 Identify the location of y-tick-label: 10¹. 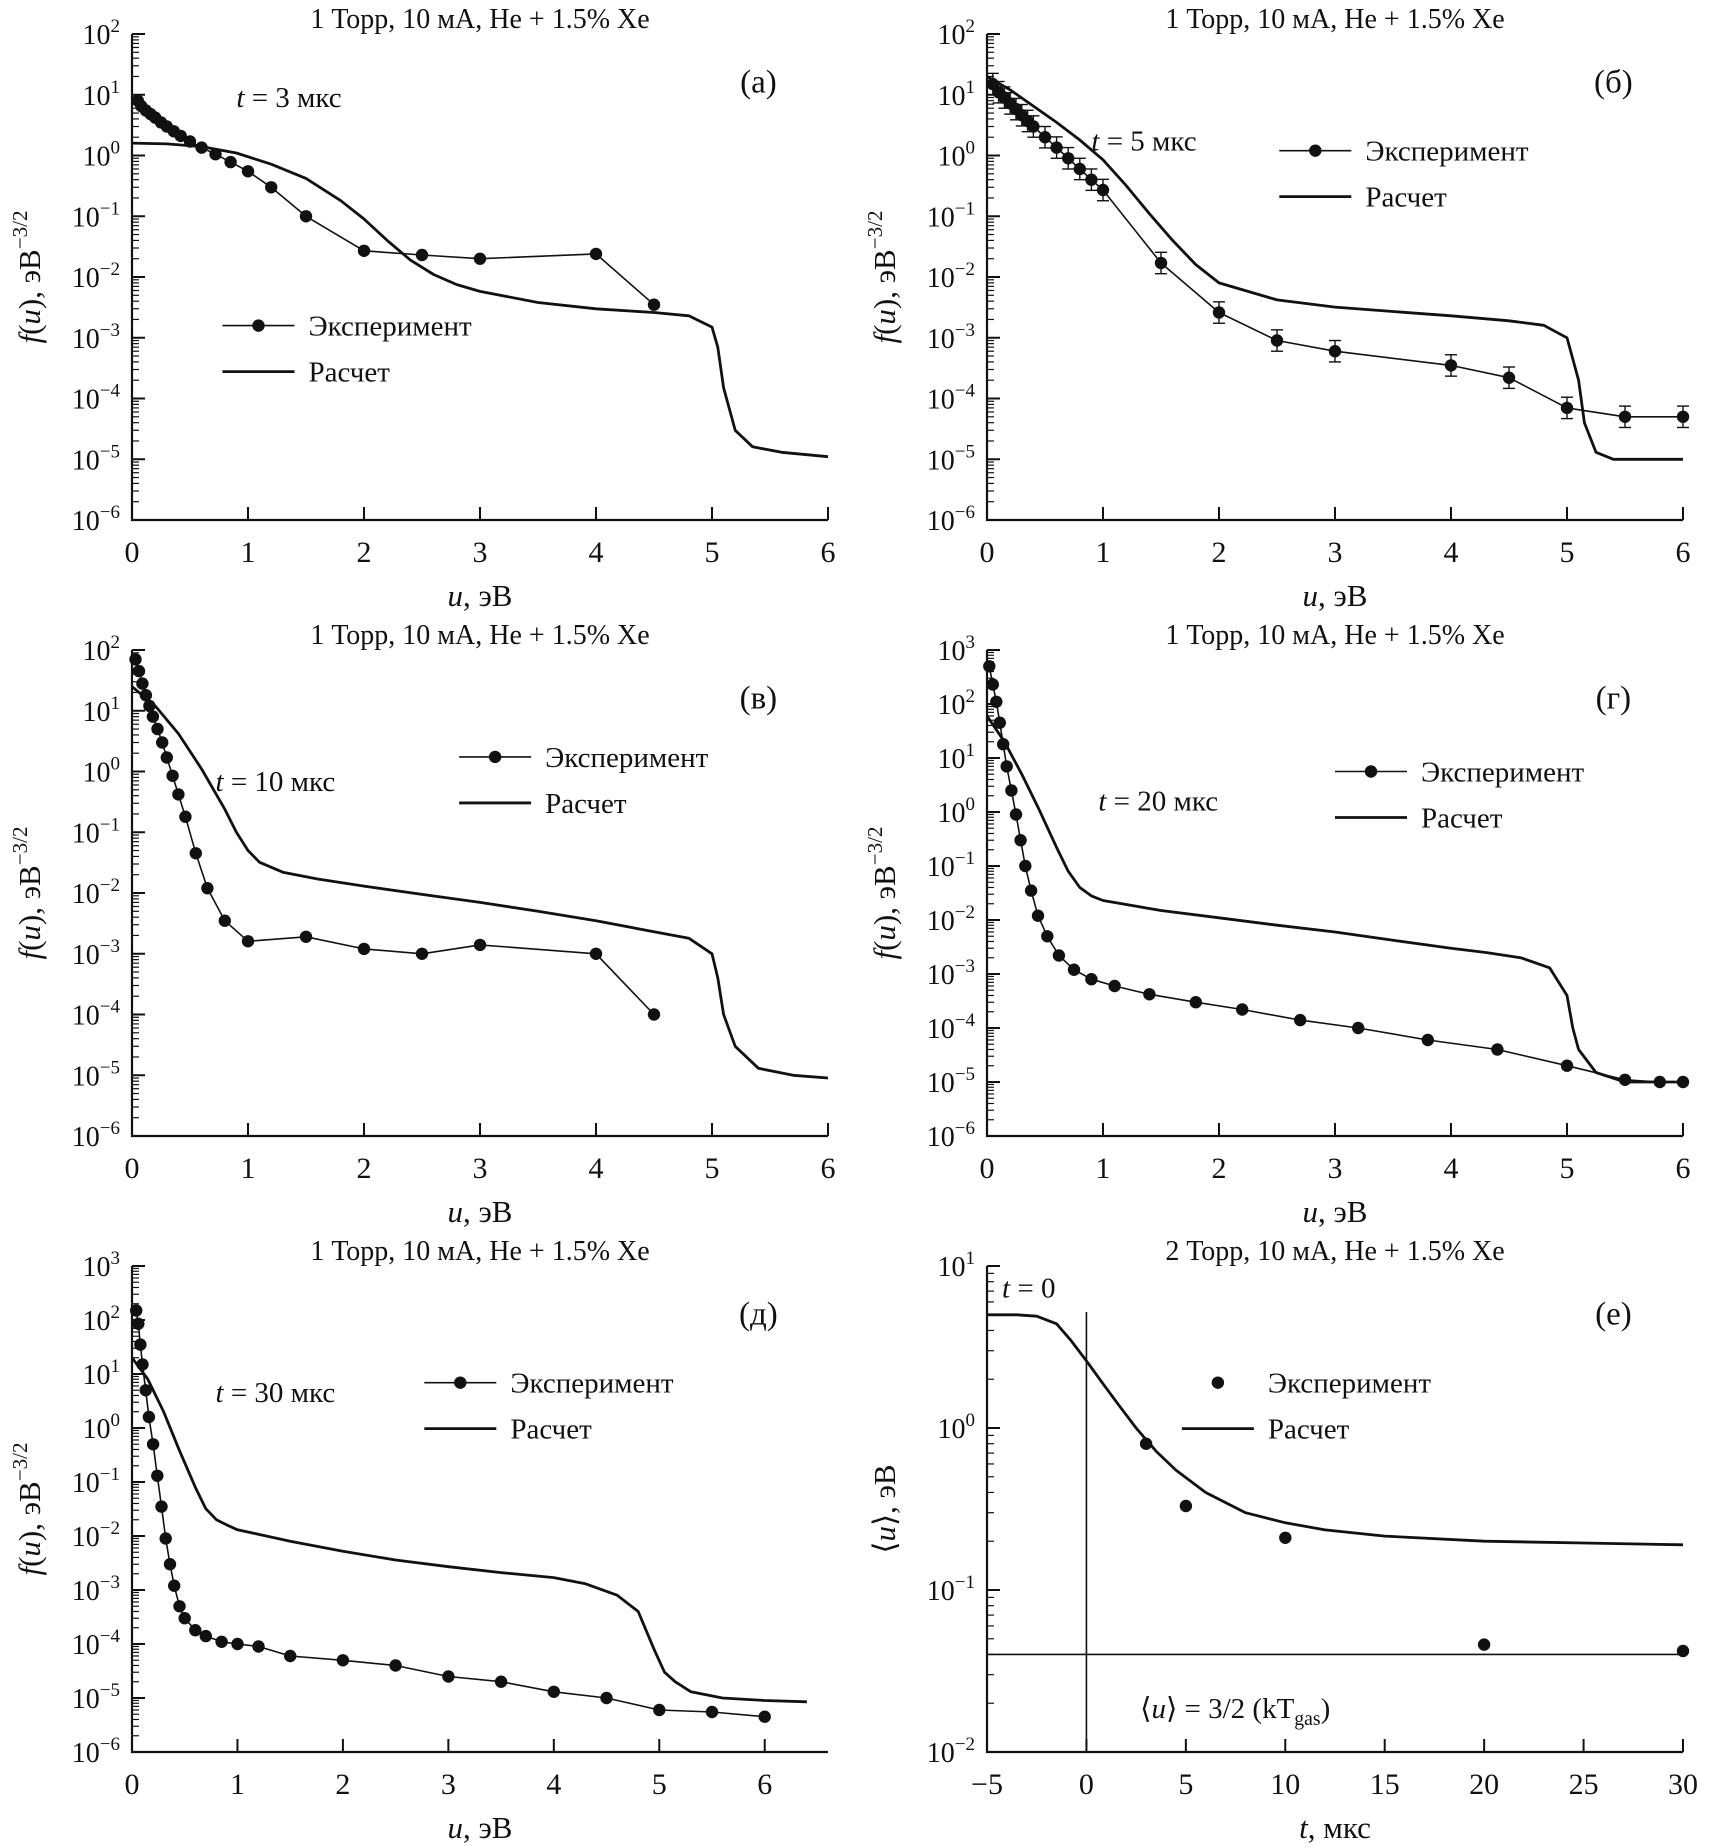
(957, 94).